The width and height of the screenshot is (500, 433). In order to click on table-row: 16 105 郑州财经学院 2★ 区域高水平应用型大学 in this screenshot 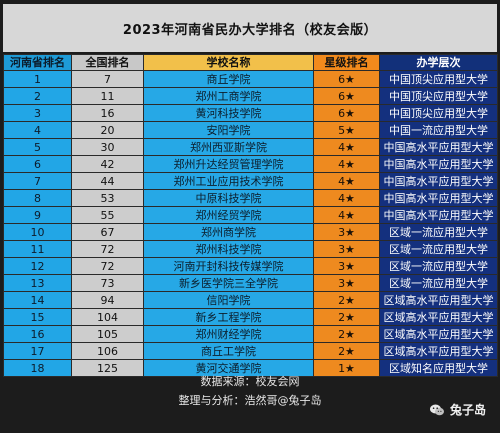, I will do `click(250, 334)`.